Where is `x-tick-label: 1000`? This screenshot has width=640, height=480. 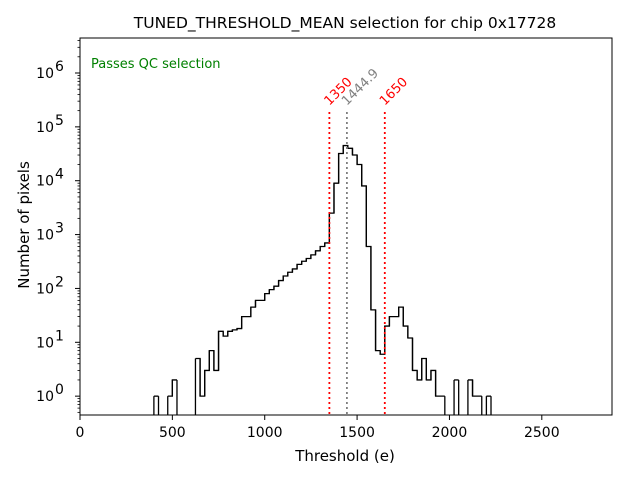
x-tick-label: 1000 is located at coordinates (265, 433).